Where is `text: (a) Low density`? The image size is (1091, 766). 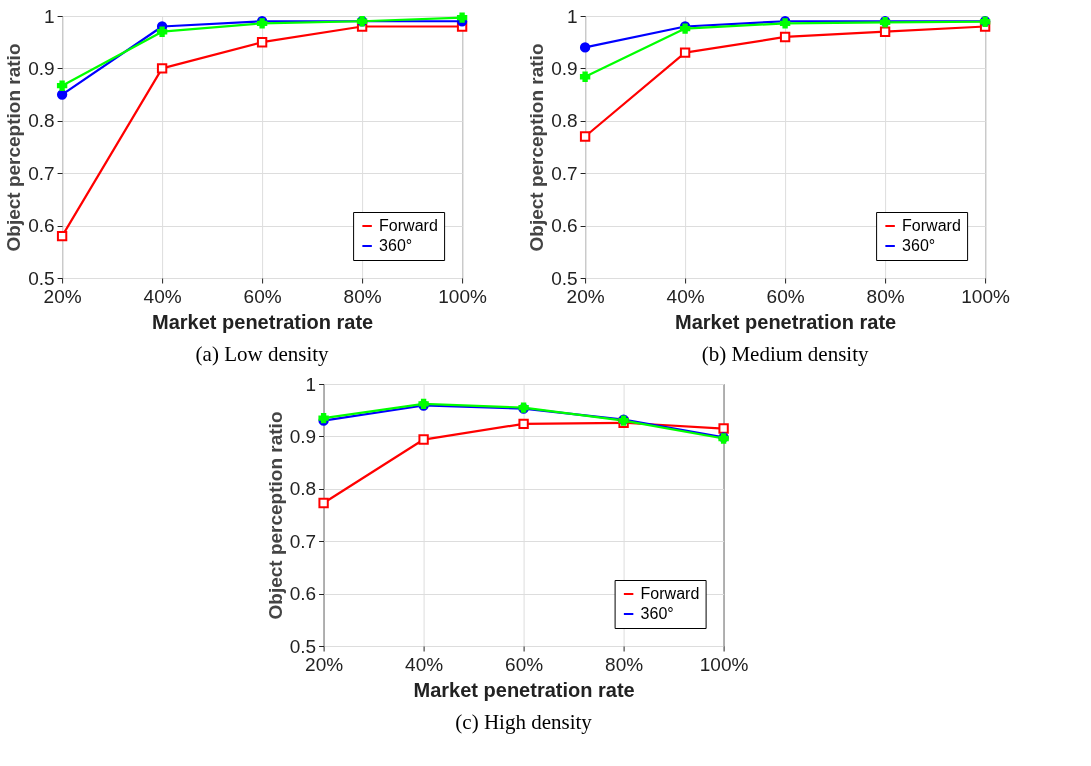
text: (a) Low density is located at coordinates (262, 354).